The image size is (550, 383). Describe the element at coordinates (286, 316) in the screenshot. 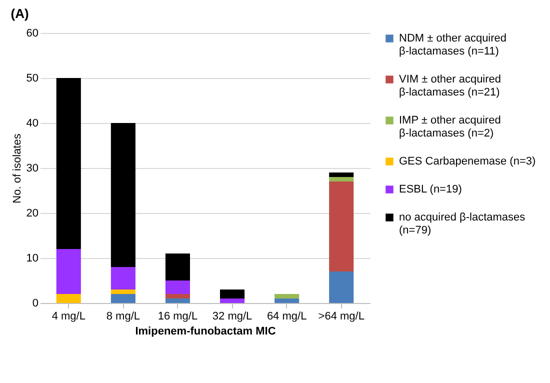

I see `x-tick-label: 64 mg/L` at that location.